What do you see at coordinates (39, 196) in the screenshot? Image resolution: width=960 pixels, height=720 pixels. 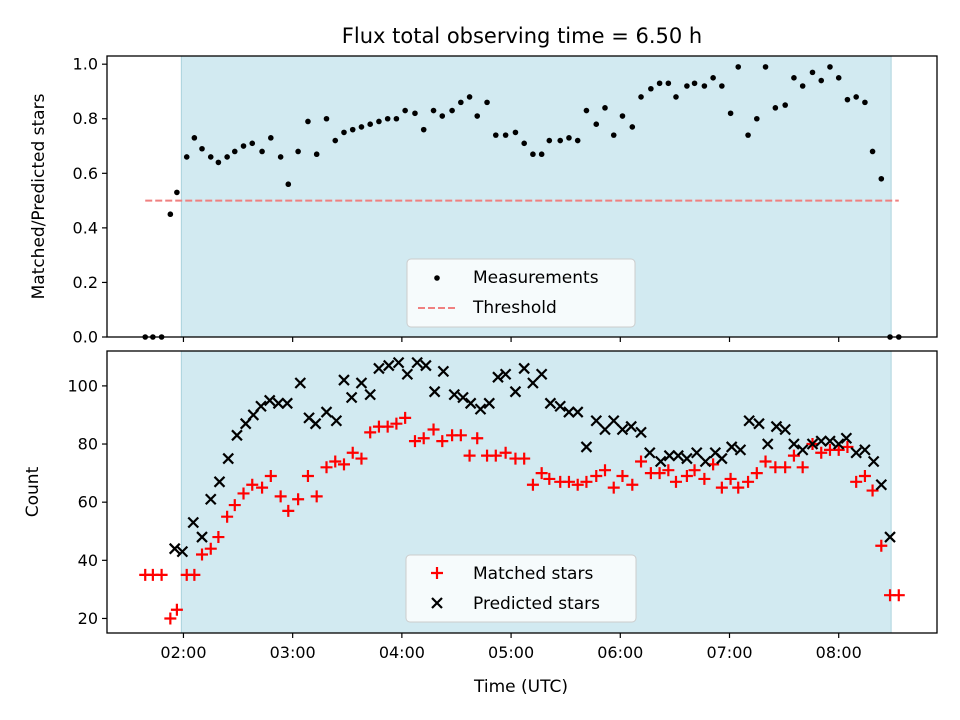 I see `ratio-y-axis-label: Matched/Predicted stars` at bounding box center [39, 196].